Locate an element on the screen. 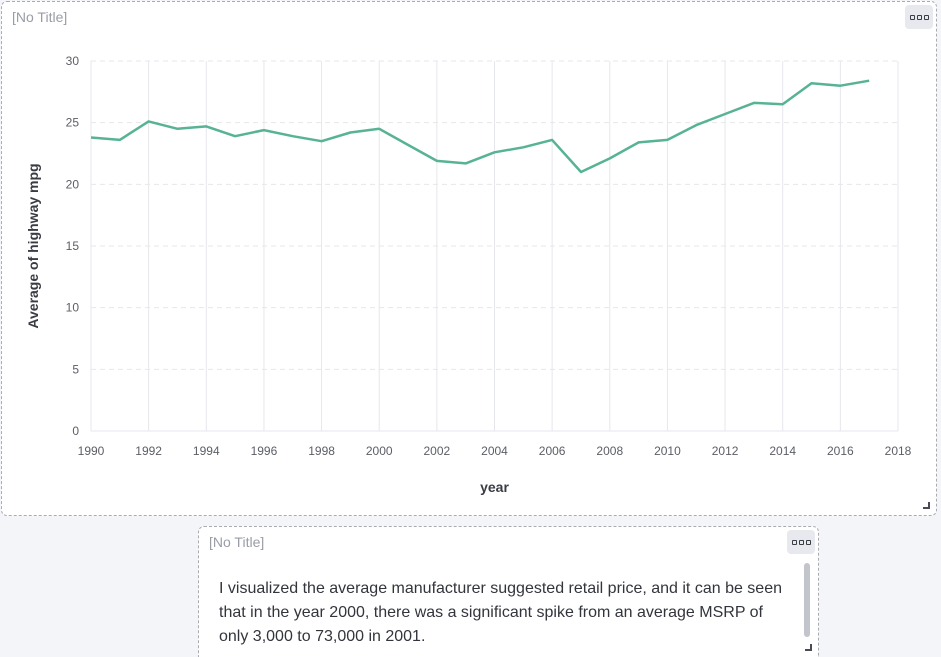 The height and width of the screenshot is (657, 941). x-tick-label: 2018 is located at coordinates (898, 451).